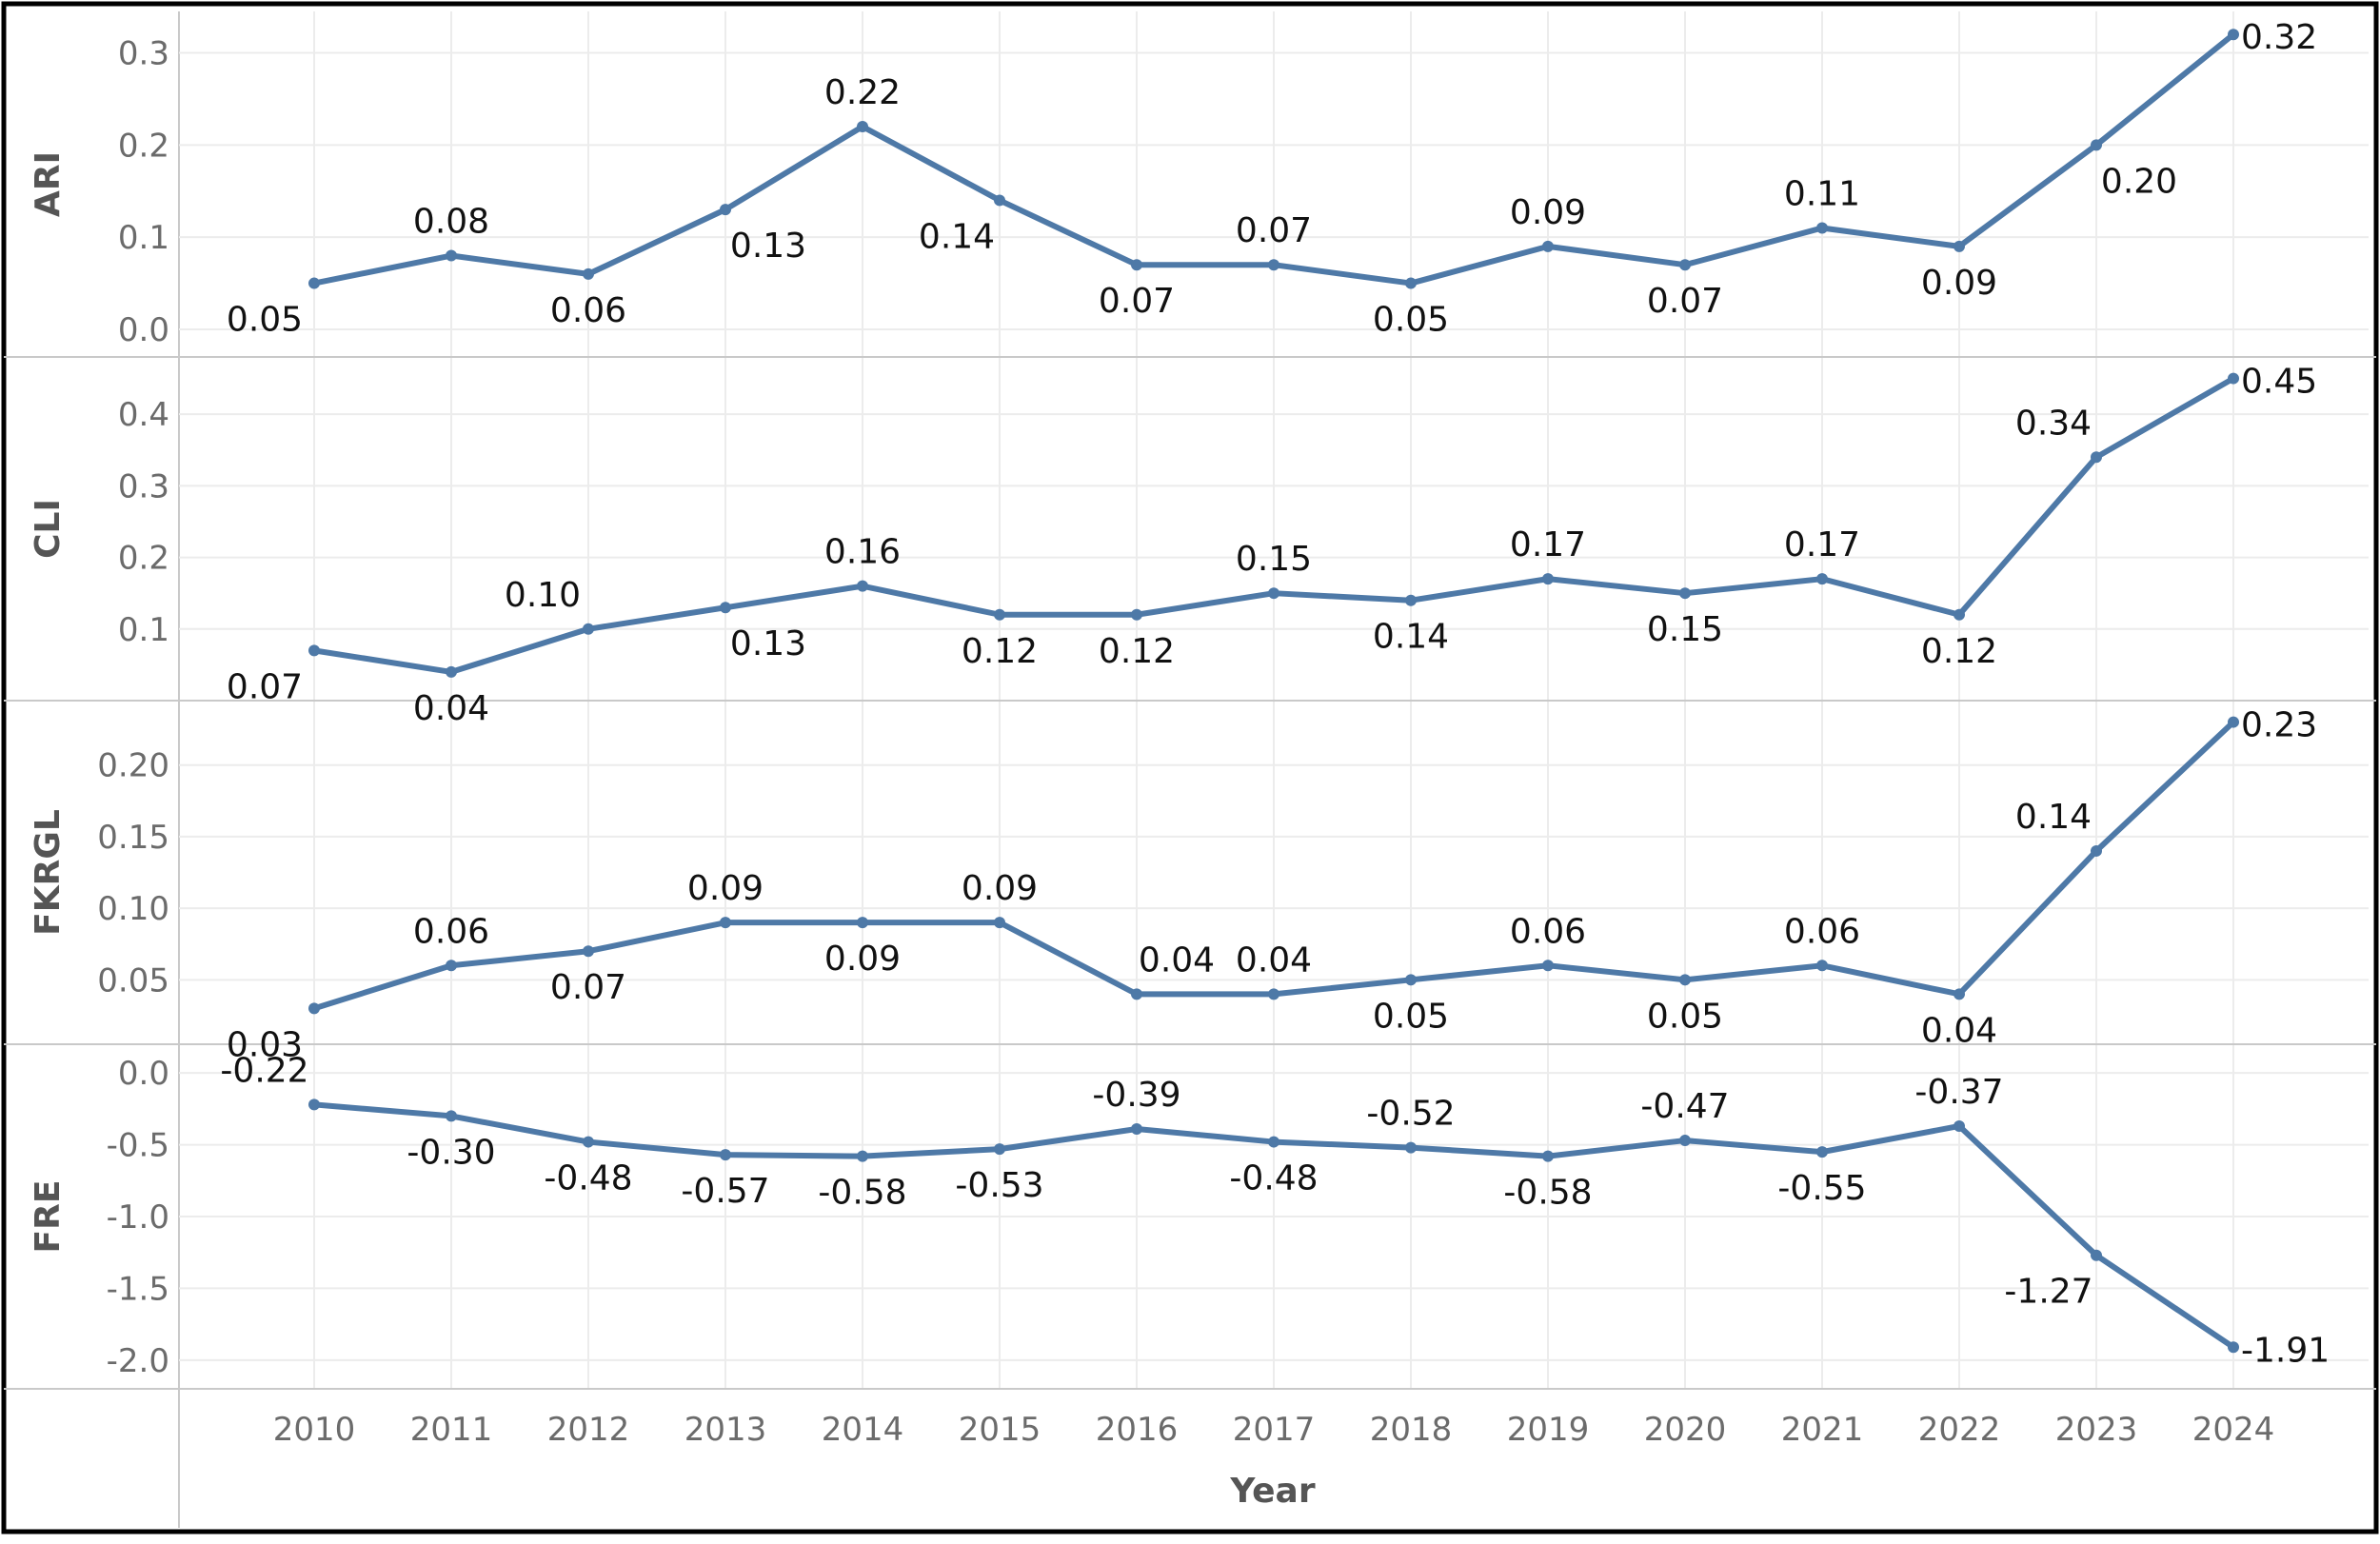  I want to click on x-tick-label: 2014, so click(863, 1430).